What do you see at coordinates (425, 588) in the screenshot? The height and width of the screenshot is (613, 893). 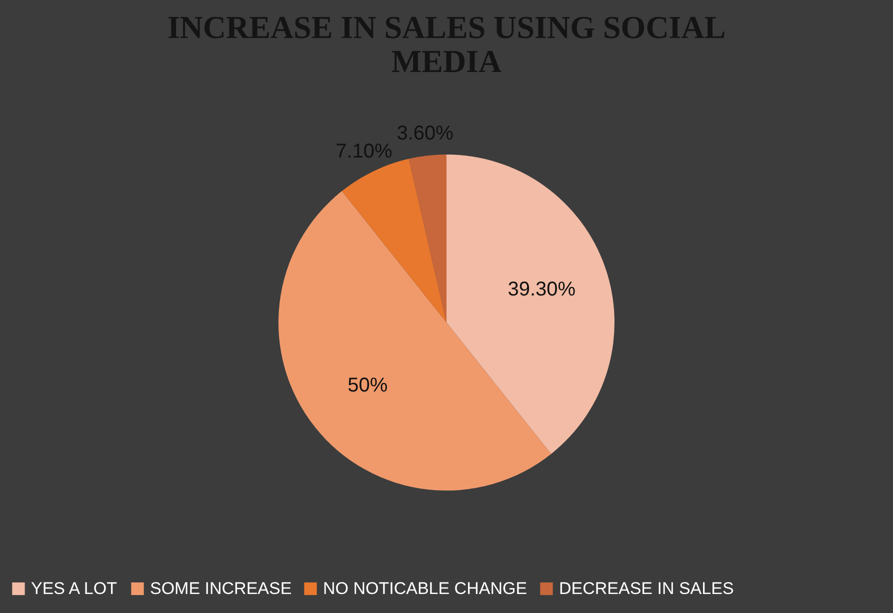 I see `legend-label: NO NOTICABLE CHANGE` at bounding box center [425, 588].